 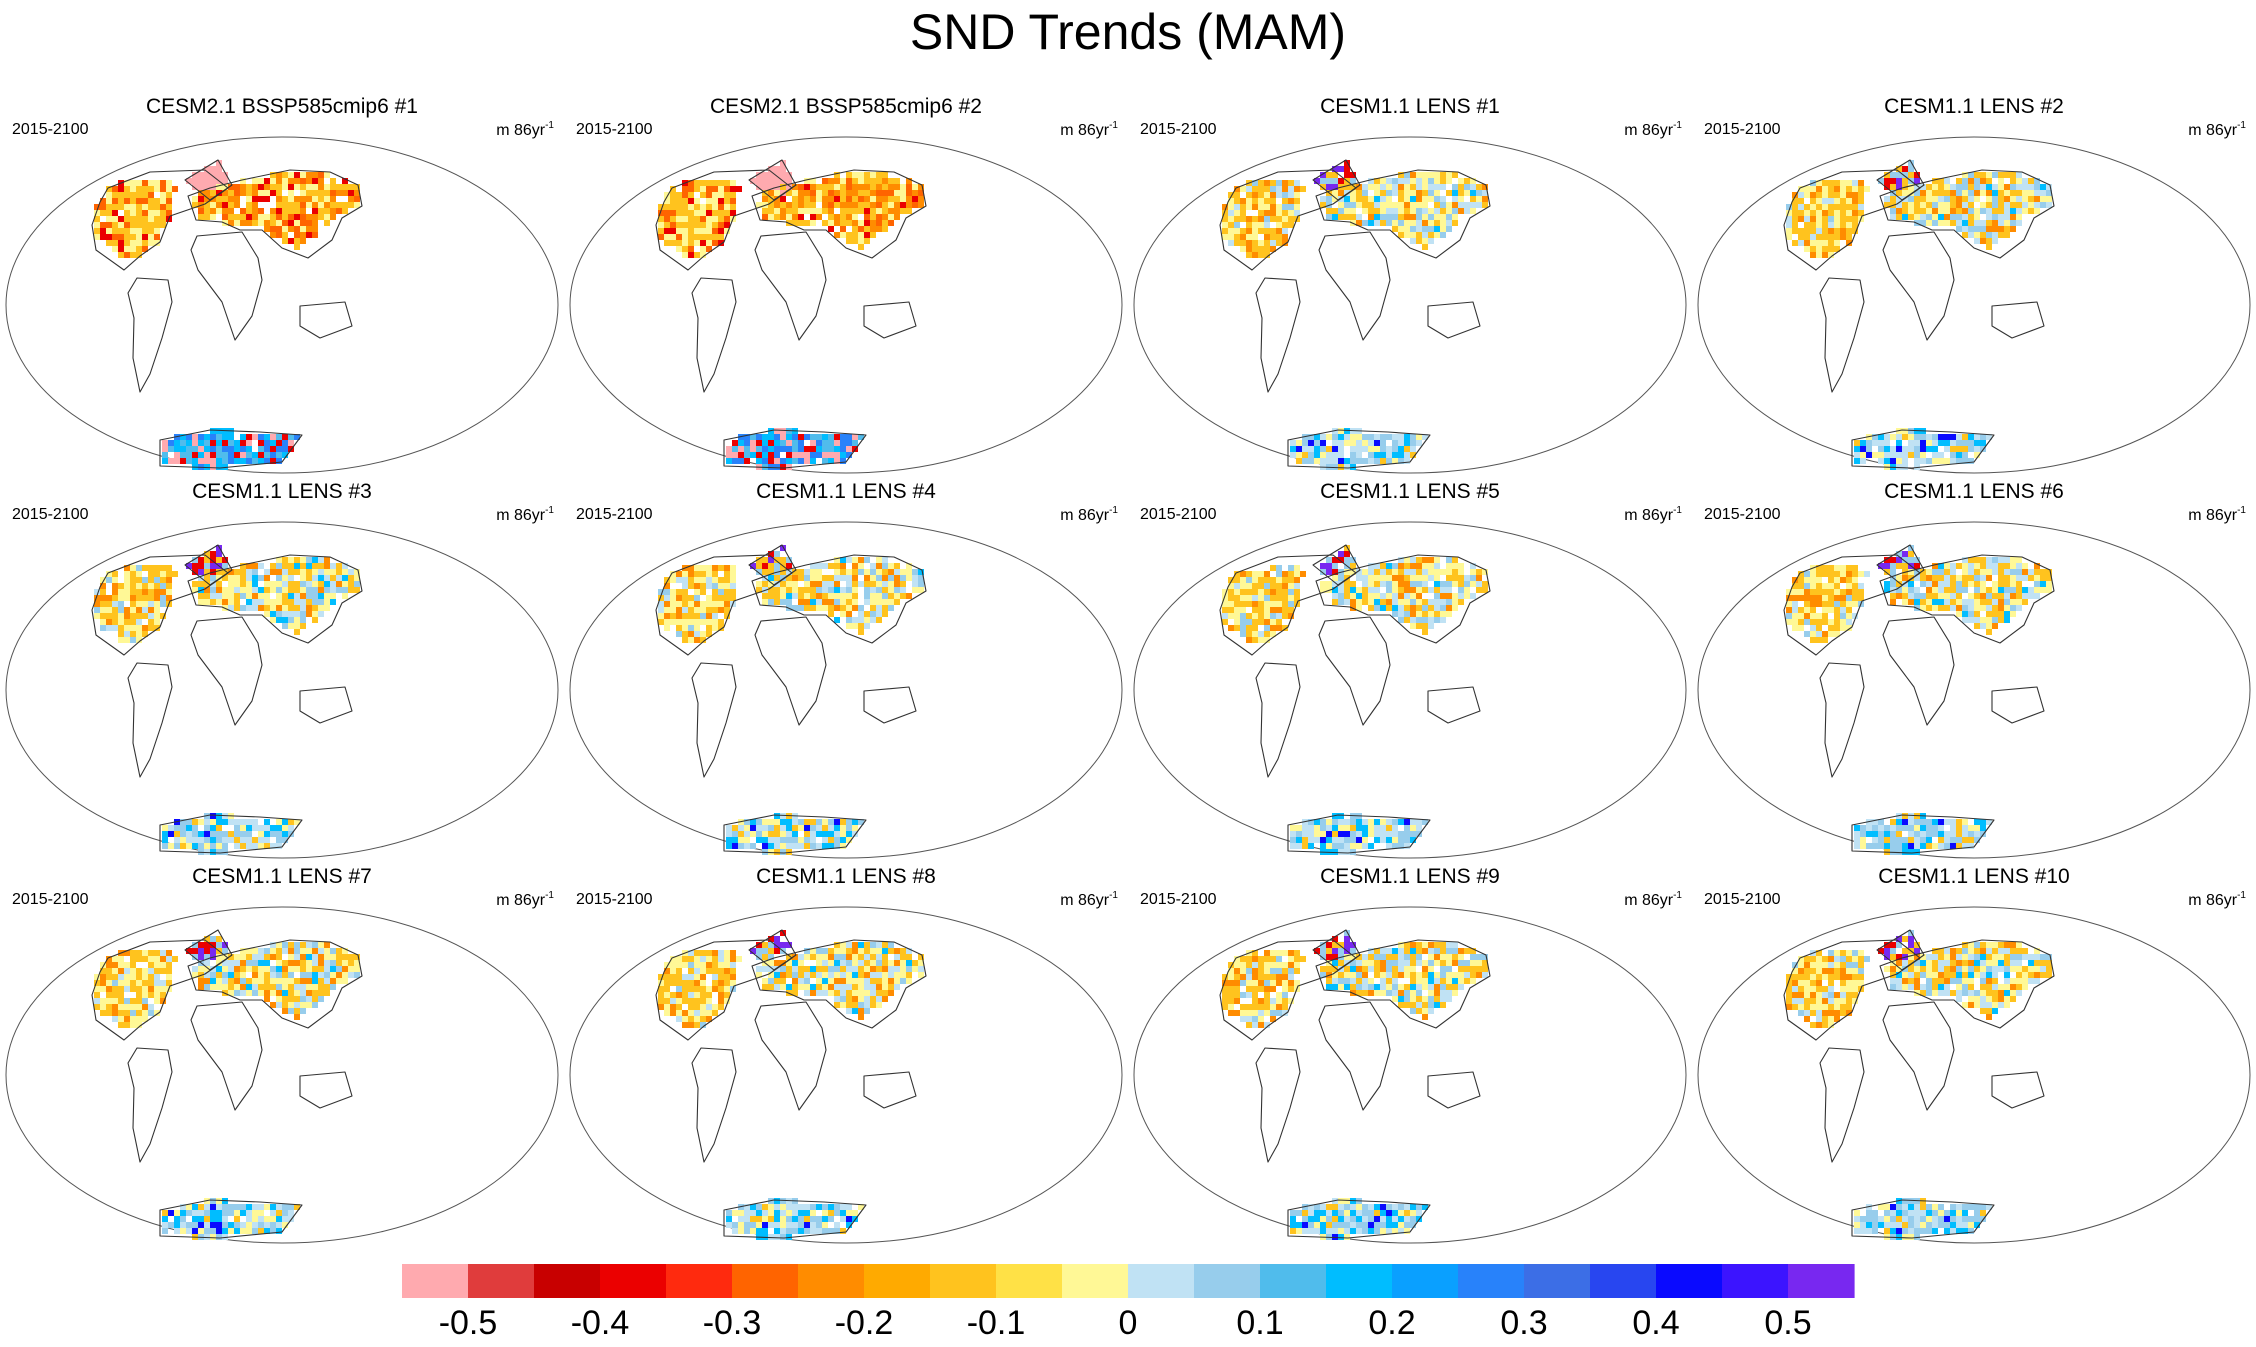 I want to click on map-panel: CESM1.1 LENS #9 2015-2100 m 86yr-1, so click(x=1410, y=1055).